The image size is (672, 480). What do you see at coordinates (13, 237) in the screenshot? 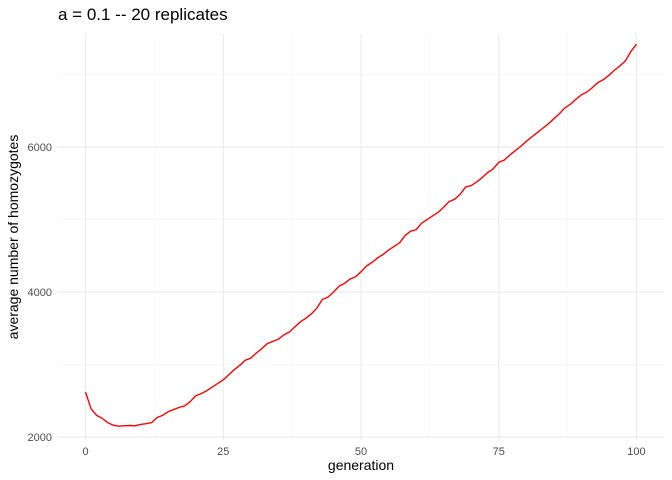
I see `y-axis-title: average number of homozygotes` at bounding box center [13, 237].